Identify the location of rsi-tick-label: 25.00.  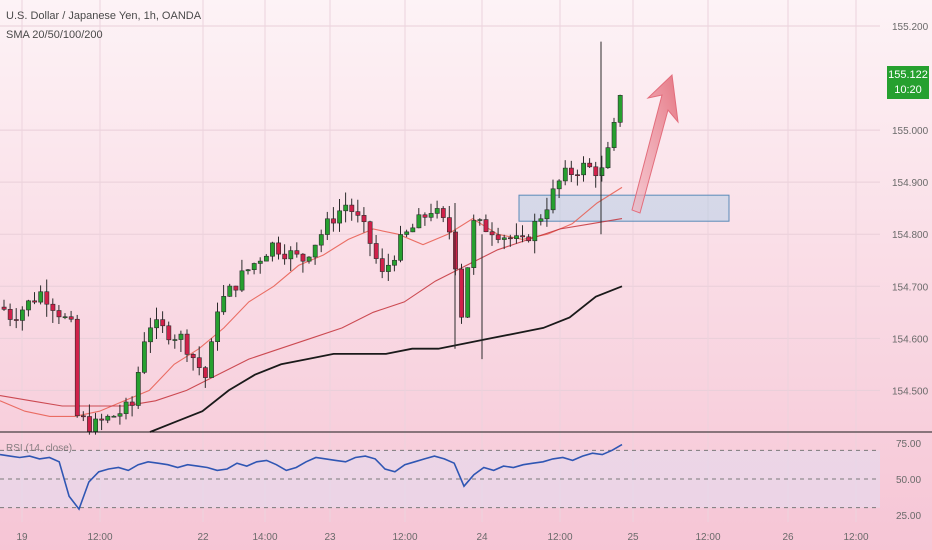
(908, 516).